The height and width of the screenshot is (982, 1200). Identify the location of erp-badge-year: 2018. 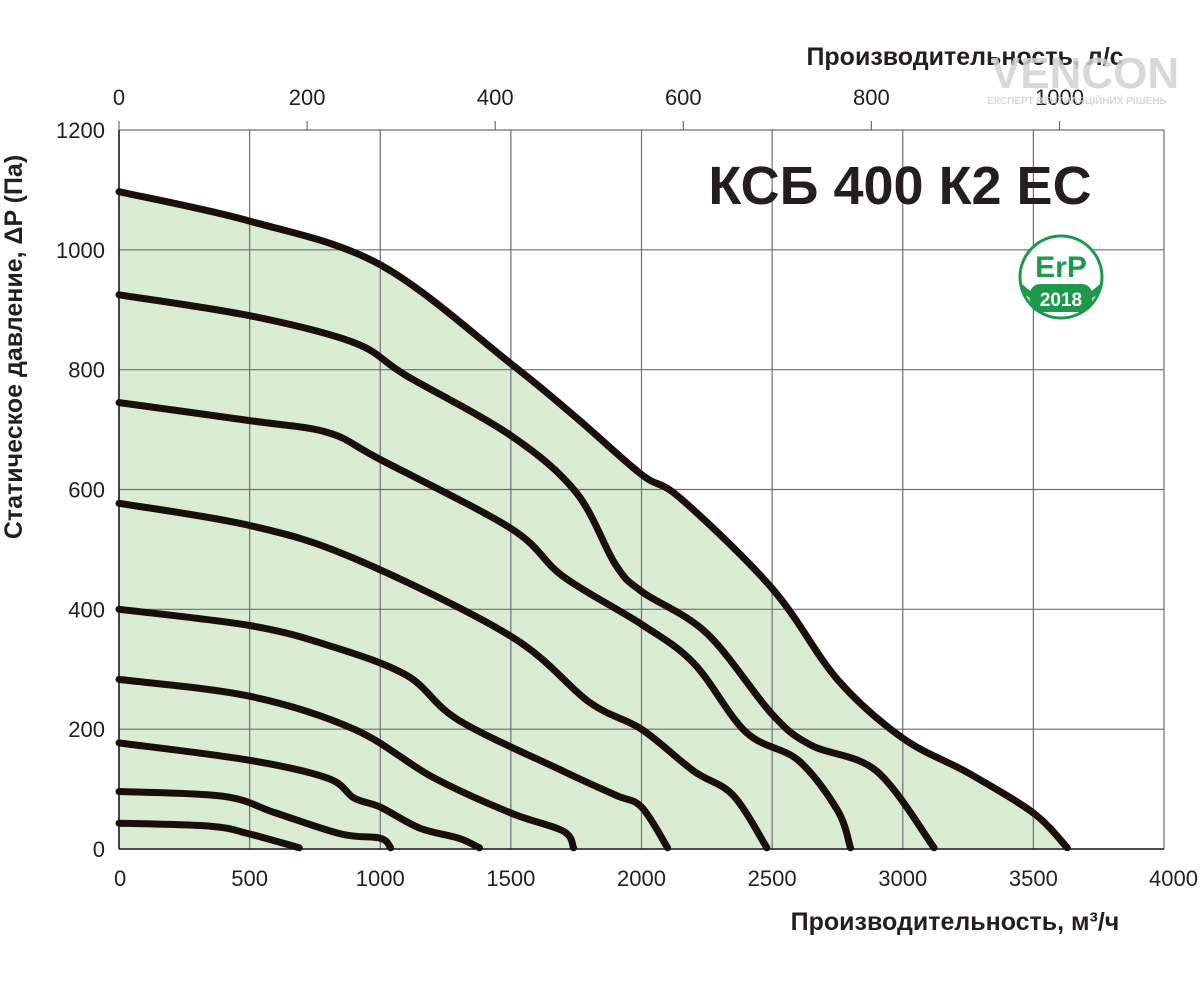
(1061, 300).